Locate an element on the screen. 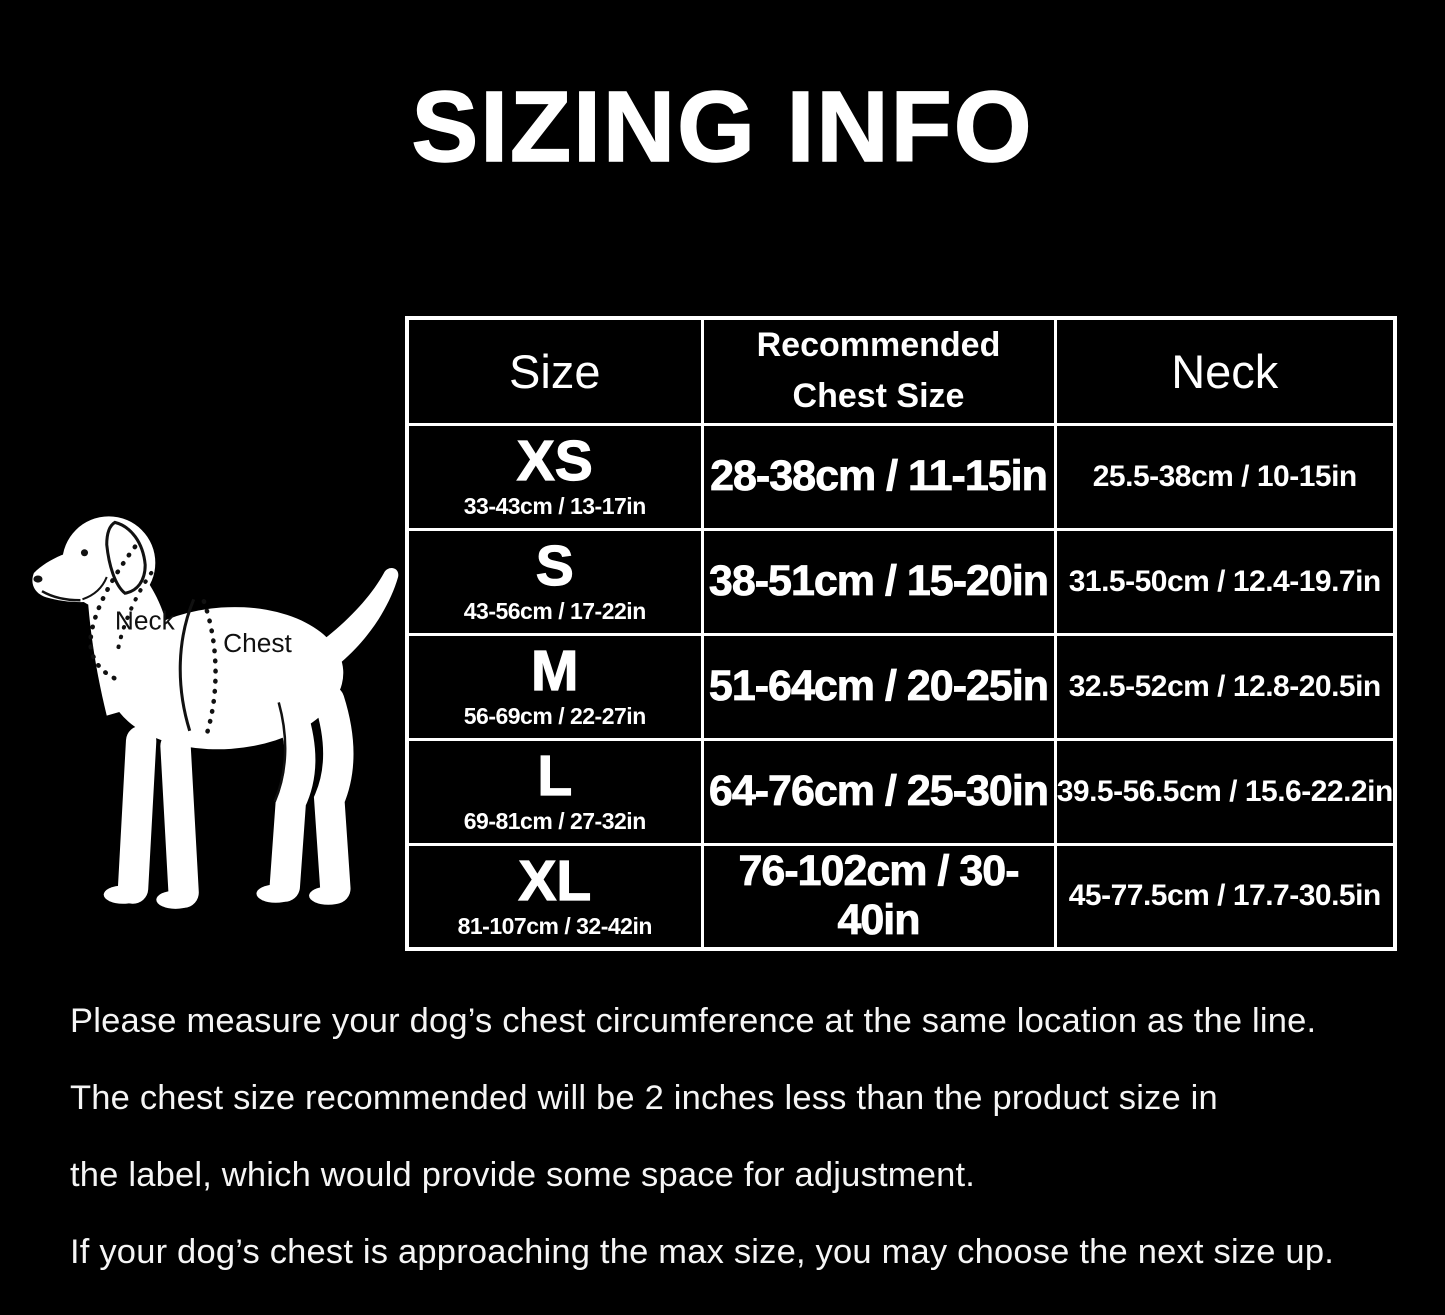  dog-measurement-diagram: Neck Chest is located at coordinates (216, 705).